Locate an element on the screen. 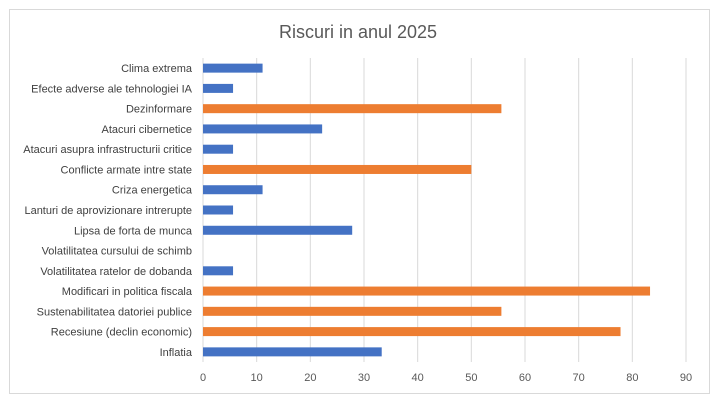 The width and height of the screenshot is (720, 405). x-tick-label: 40 is located at coordinates (418, 378).